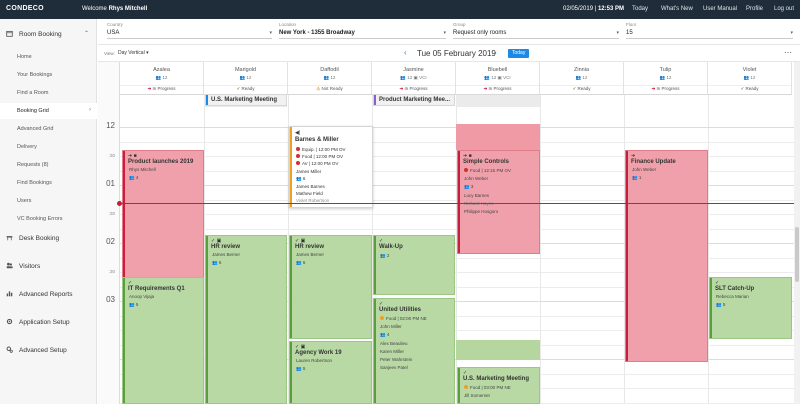 The width and height of the screenshot is (800, 404). I want to click on sidebar-sub-find-bookings: Find Bookings, so click(48, 183).